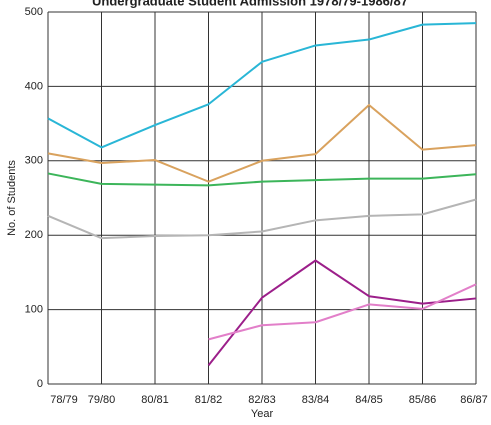 This screenshot has width=491, height=425. Describe the element at coordinates (34, 161) in the screenshot. I see `y-tick-label: 300` at that location.